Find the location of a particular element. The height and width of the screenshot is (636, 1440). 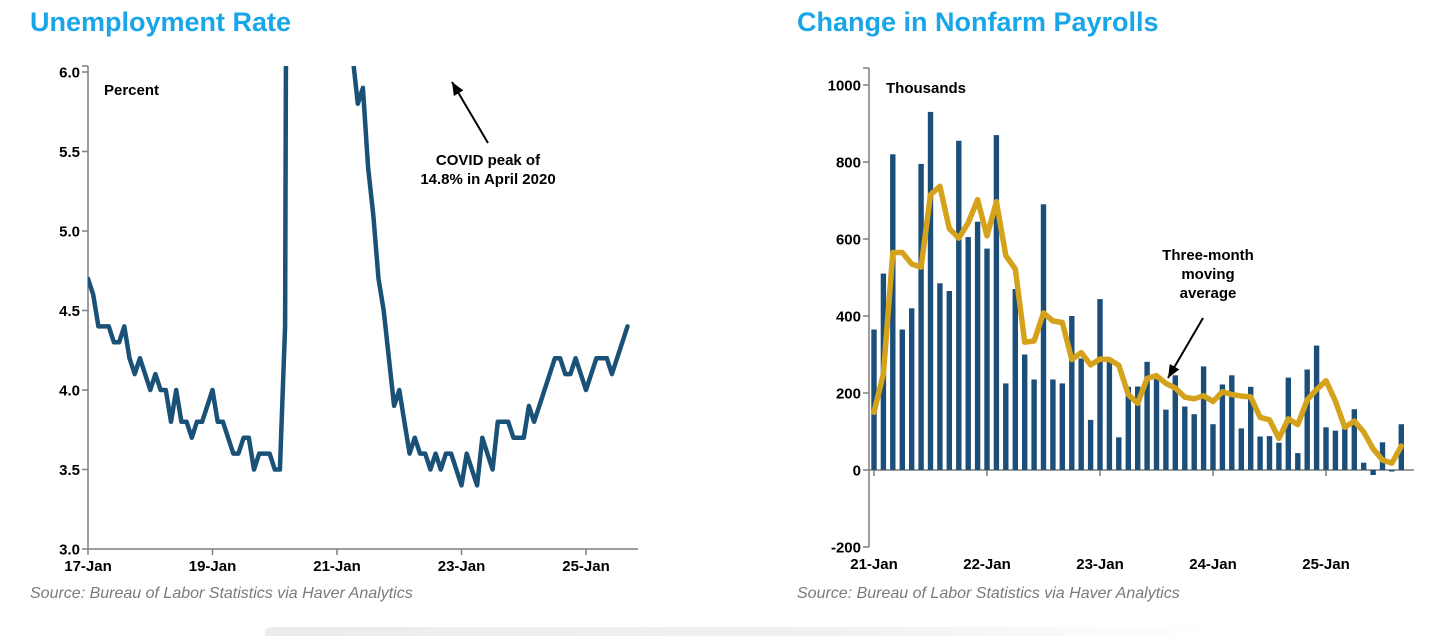

y-tick-label: 0 is located at coordinates (857, 471).